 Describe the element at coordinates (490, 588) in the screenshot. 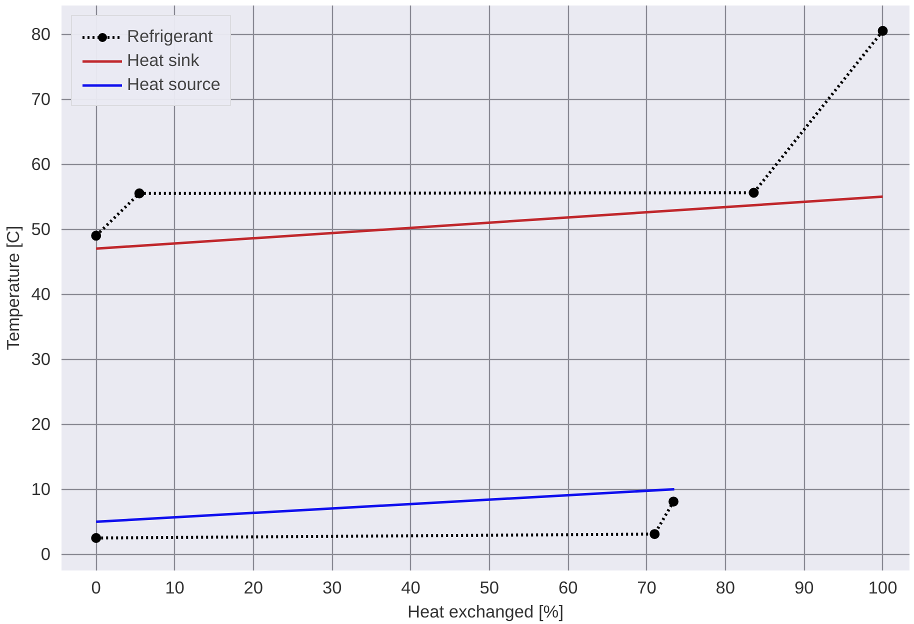

I see `x-tick-label: 50` at that location.